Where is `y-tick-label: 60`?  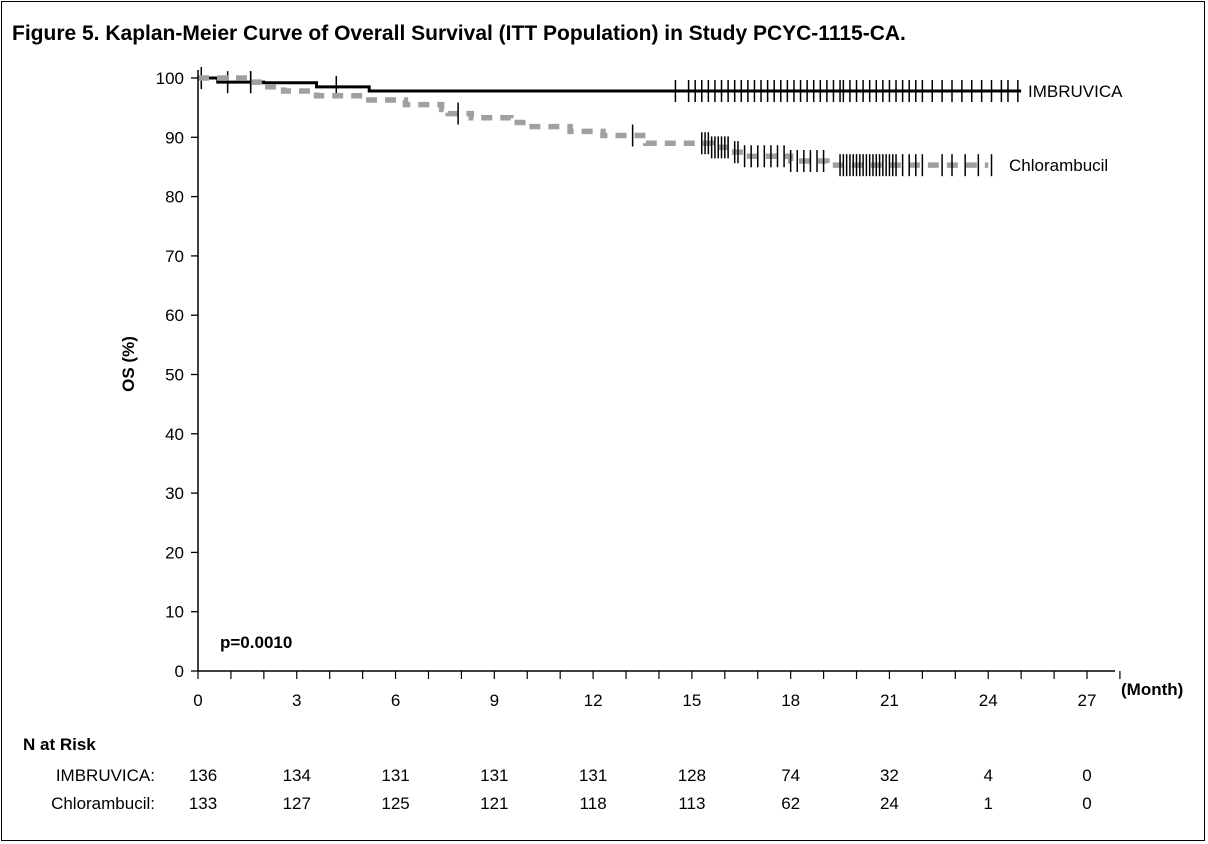
y-tick-label: 60 is located at coordinates (174, 315).